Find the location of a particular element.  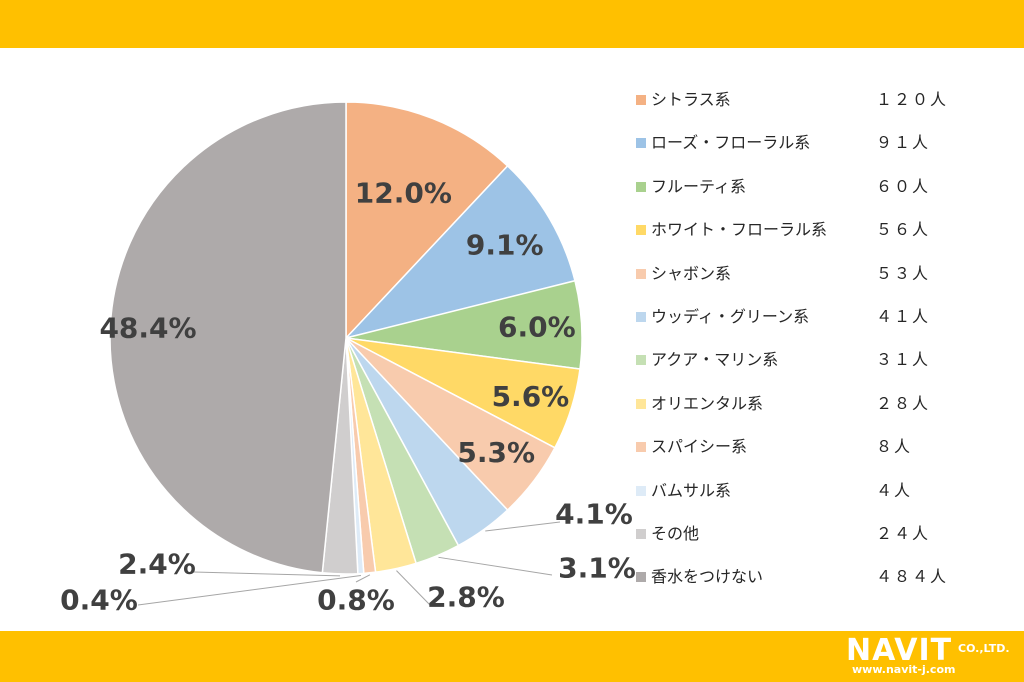

data-label: 2.4% is located at coordinates (157, 564).